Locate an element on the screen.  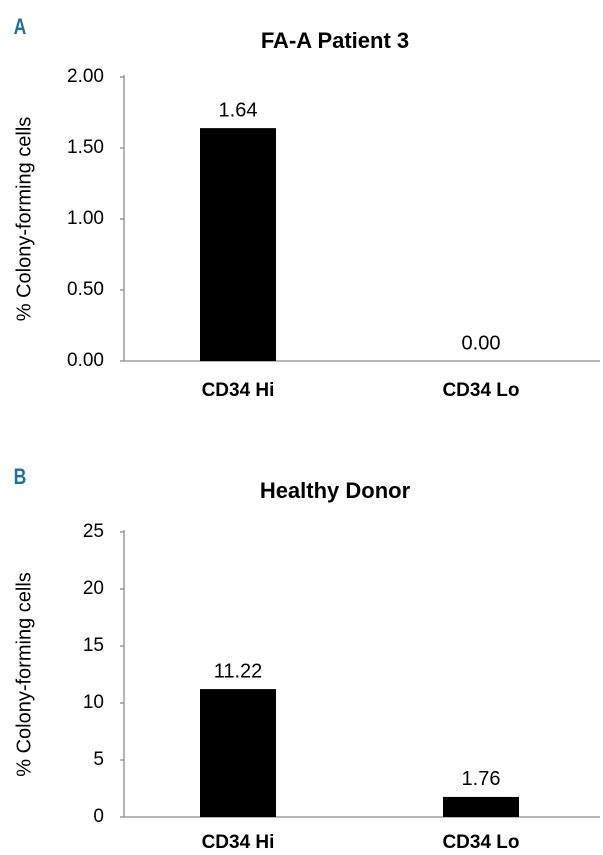
chart-title: FA-A Patient 3 is located at coordinates (335, 40).